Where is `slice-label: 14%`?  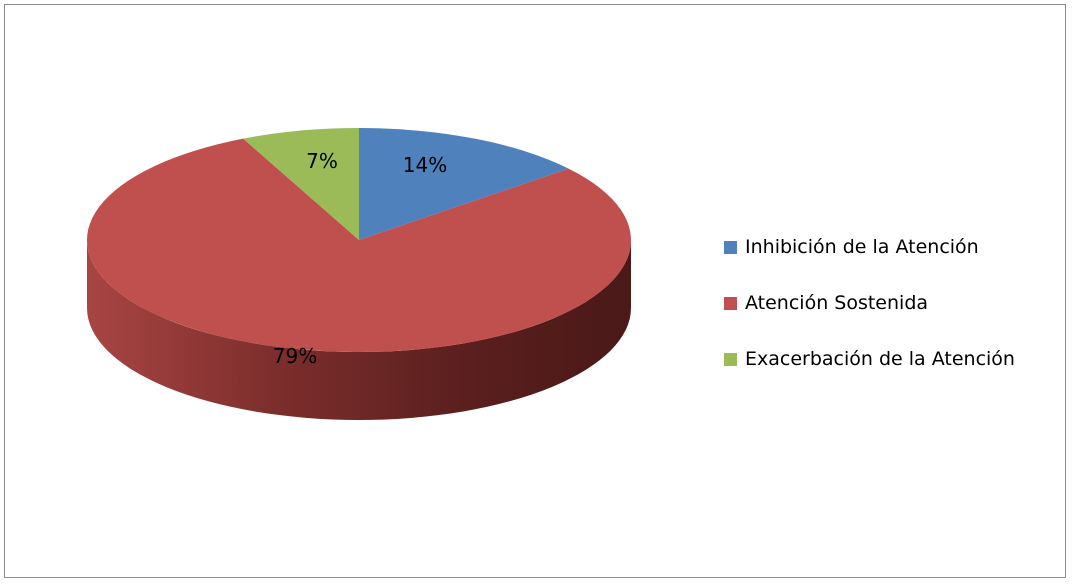 slice-label: 14% is located at coordinates (425, 165).